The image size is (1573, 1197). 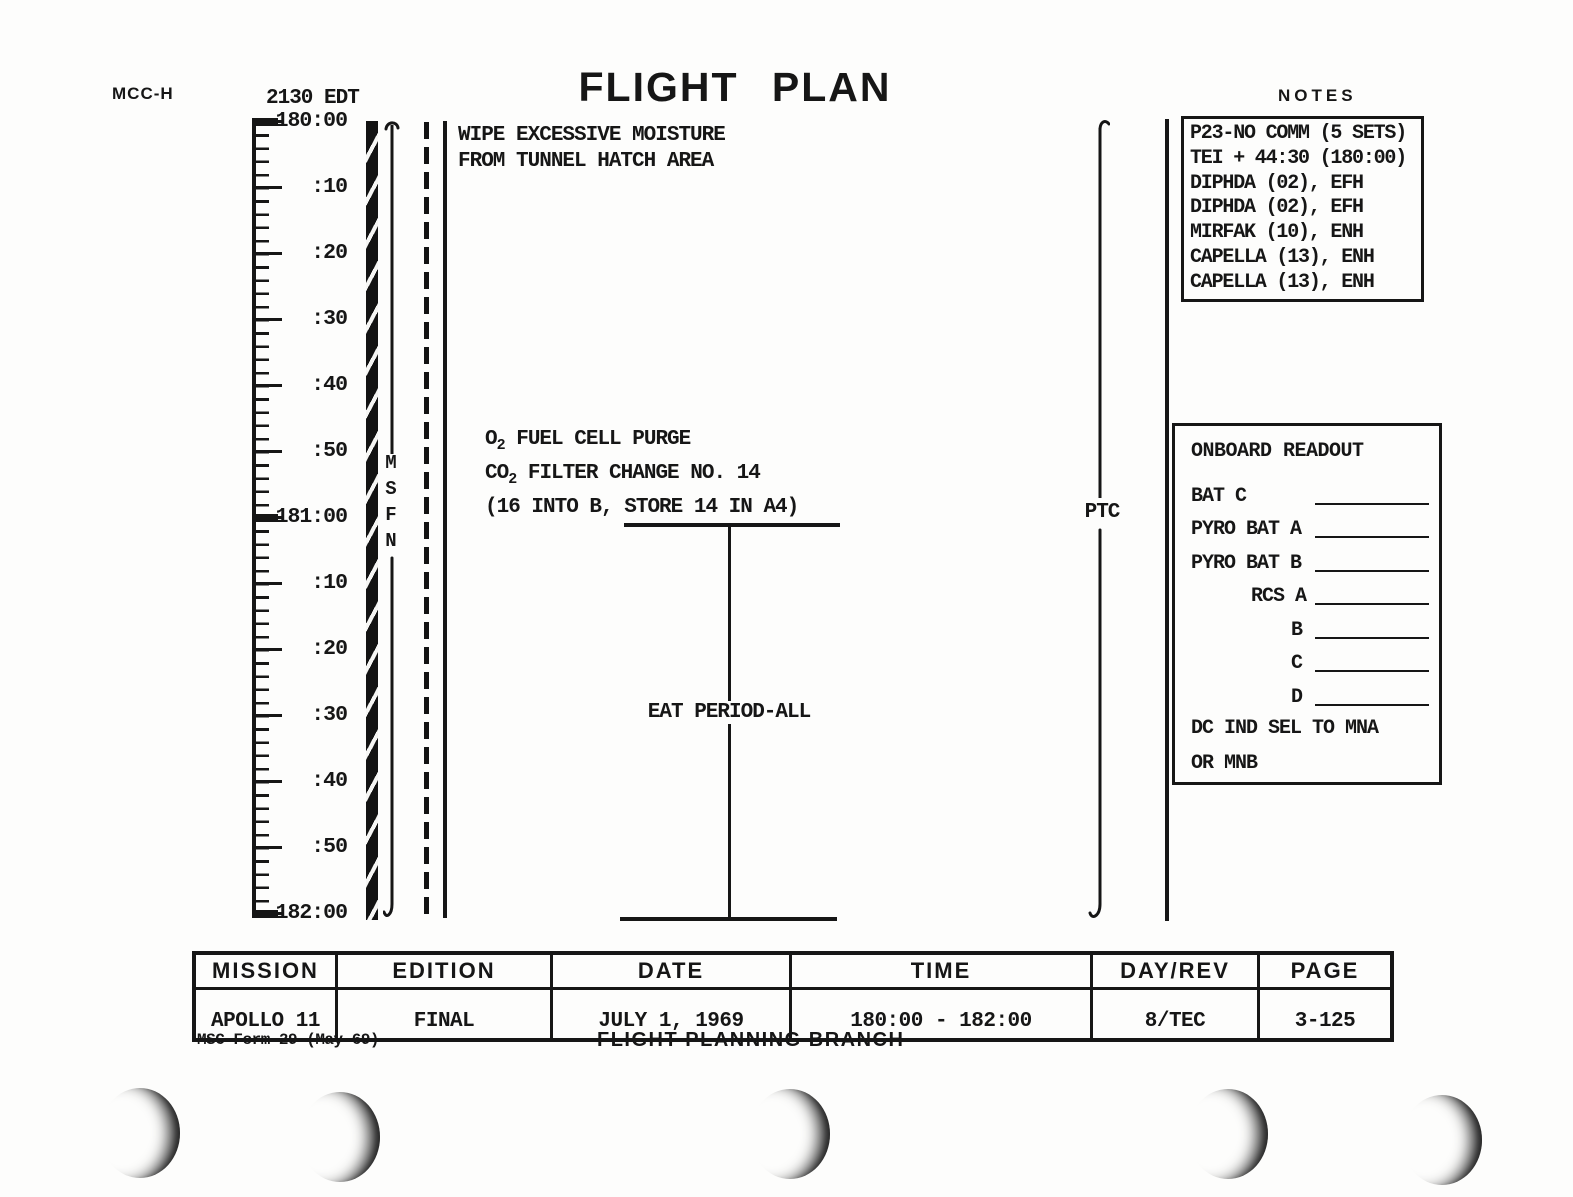 I want to click on flight-planning-branch-label: FLIGHT PLANNING BRANCH, so click(x=751, y=1040).